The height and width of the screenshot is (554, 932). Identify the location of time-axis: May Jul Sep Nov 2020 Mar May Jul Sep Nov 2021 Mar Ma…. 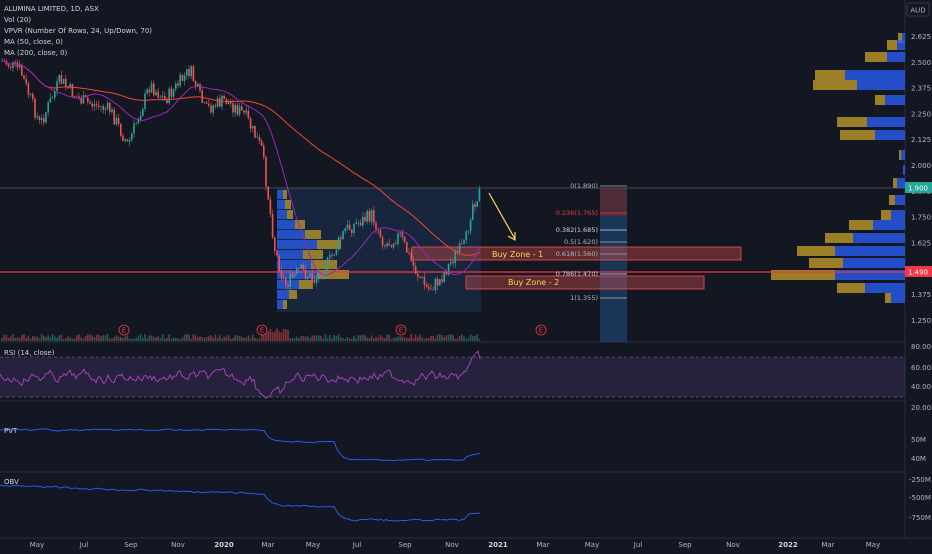
(455, 545).